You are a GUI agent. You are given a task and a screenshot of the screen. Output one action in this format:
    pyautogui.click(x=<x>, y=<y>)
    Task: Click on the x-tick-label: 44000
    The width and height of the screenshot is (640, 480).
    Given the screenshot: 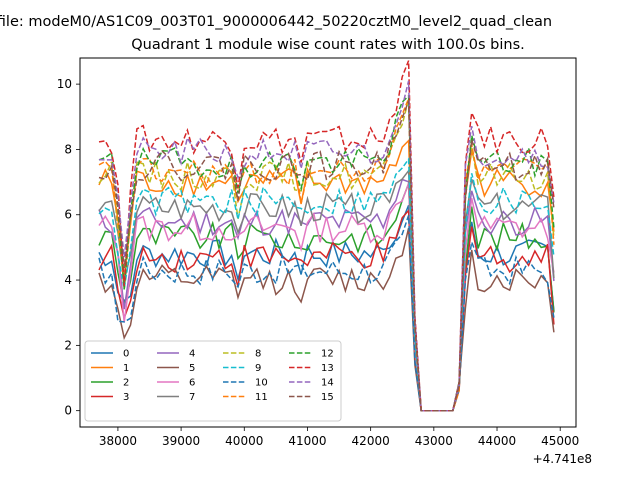 What is the action you would take?
    pyautogui.click(x=497, y=441)
    